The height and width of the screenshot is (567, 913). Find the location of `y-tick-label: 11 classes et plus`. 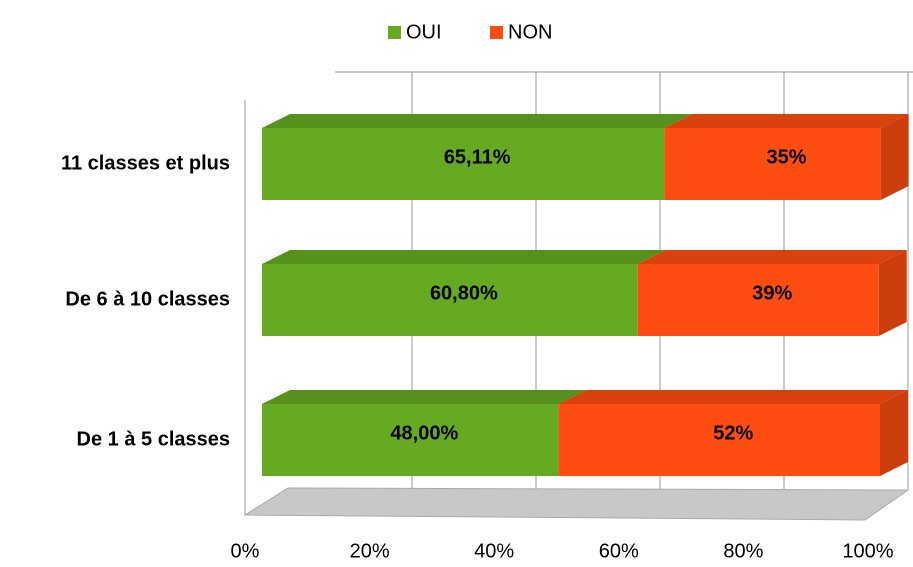

y-tick-label: 11 classes et plus is located at coordinates (145, 163).